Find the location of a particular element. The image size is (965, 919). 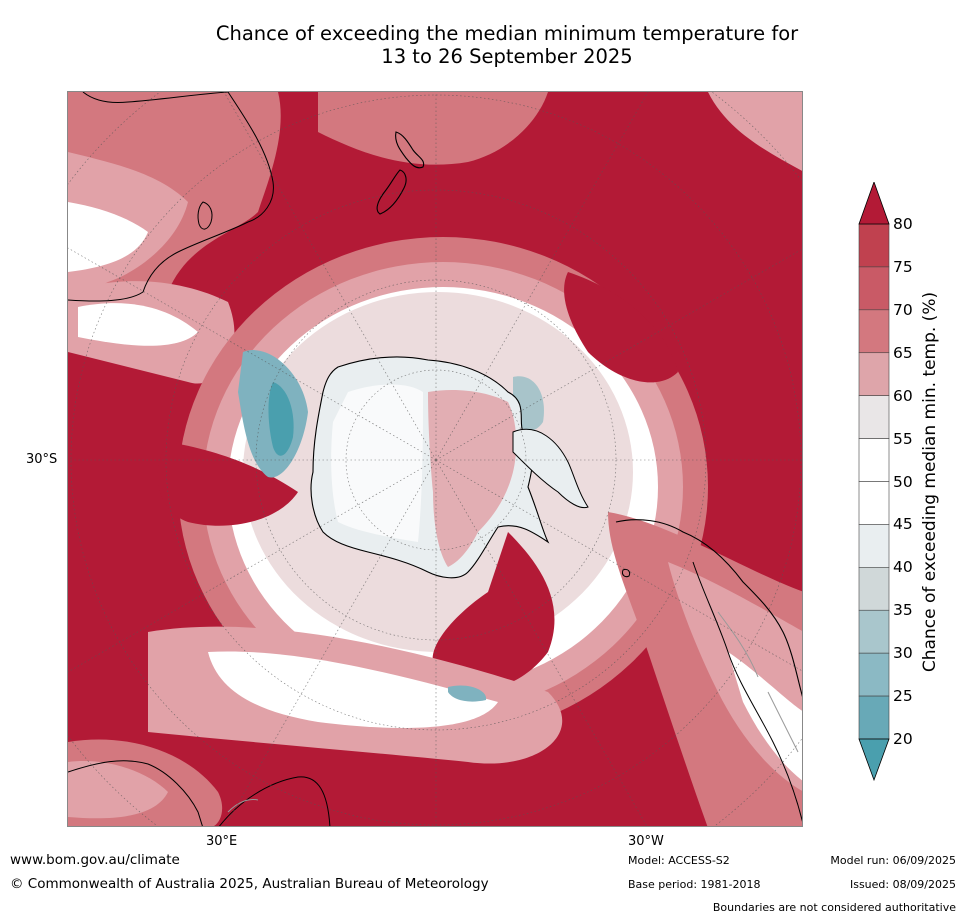

footer-url: www.bom.gov.au/climate is located at coordinates (95, 860).